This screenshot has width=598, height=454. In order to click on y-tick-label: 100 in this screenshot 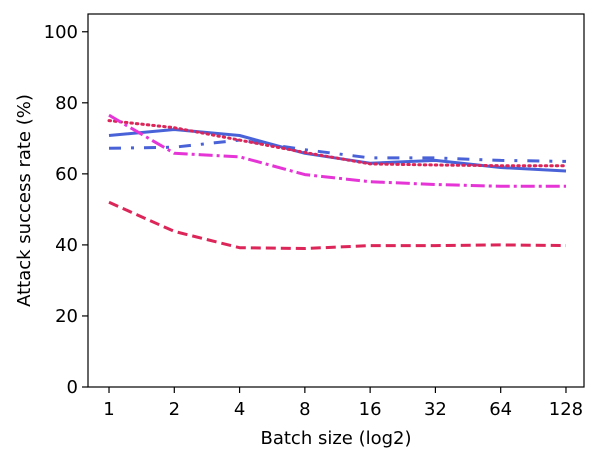, I will do `click(61, 32)`.